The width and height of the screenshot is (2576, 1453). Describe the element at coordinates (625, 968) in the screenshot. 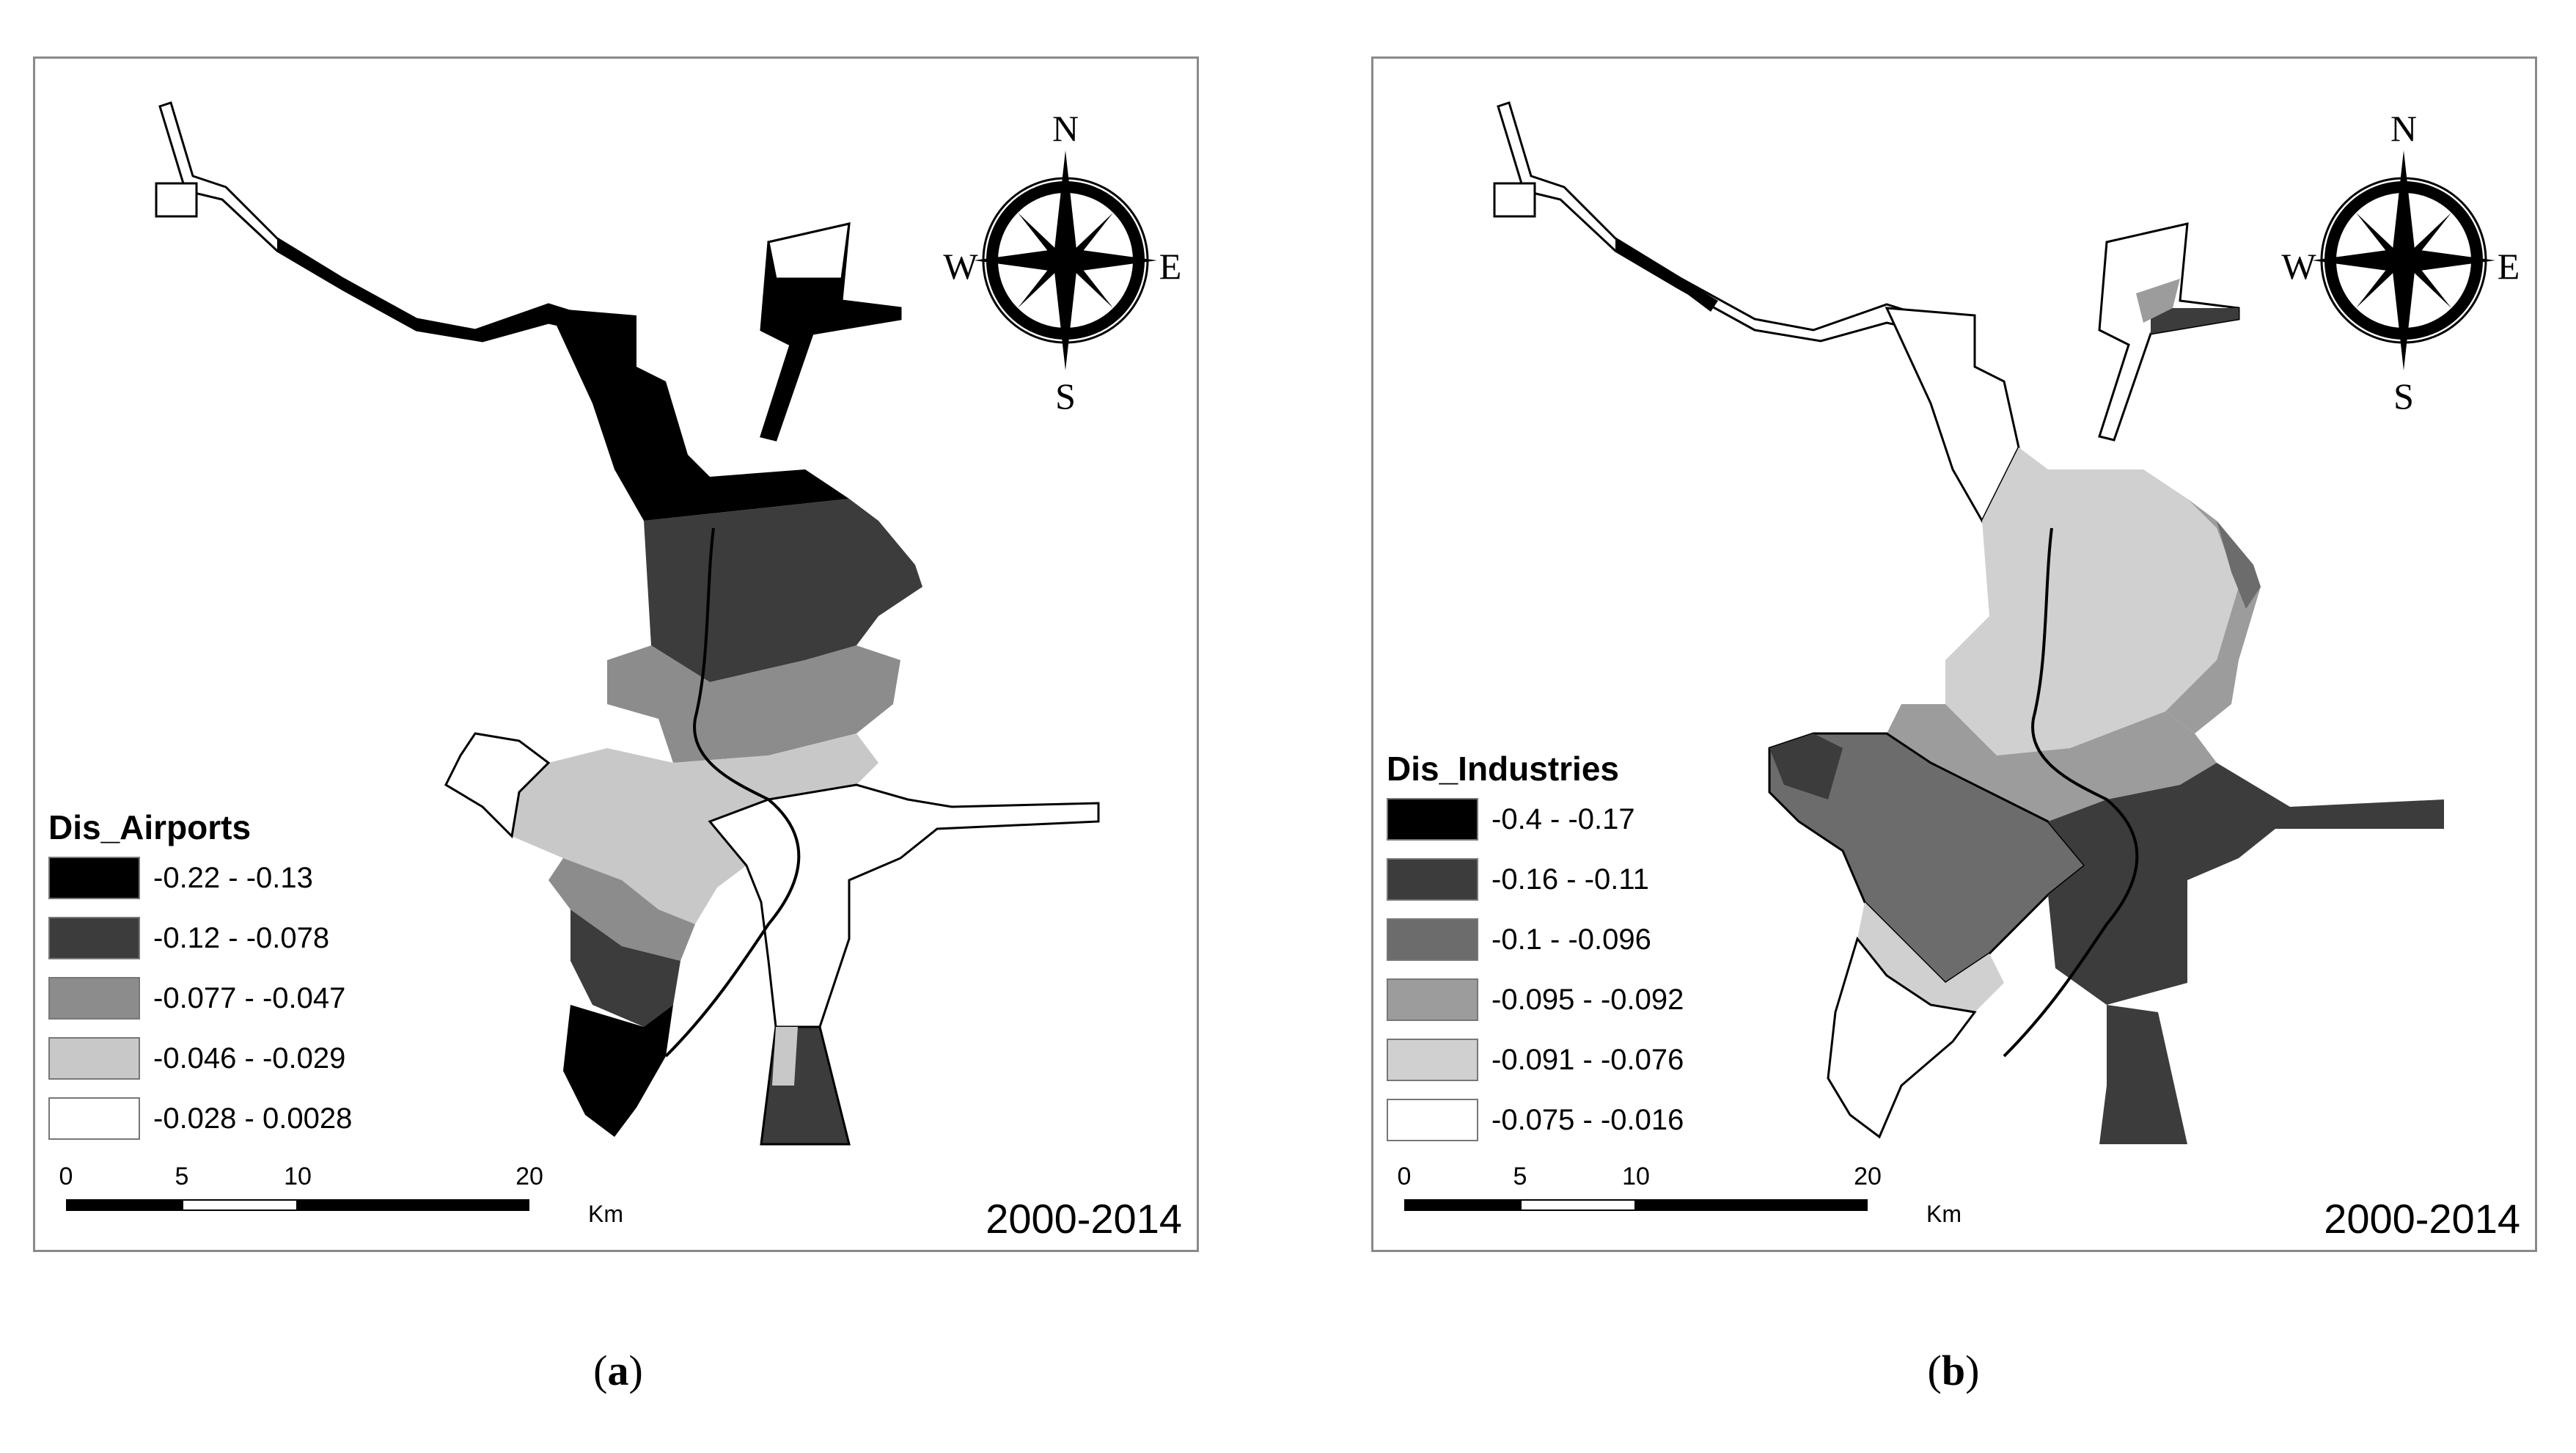

I see `zone-band-2-south` at that location.